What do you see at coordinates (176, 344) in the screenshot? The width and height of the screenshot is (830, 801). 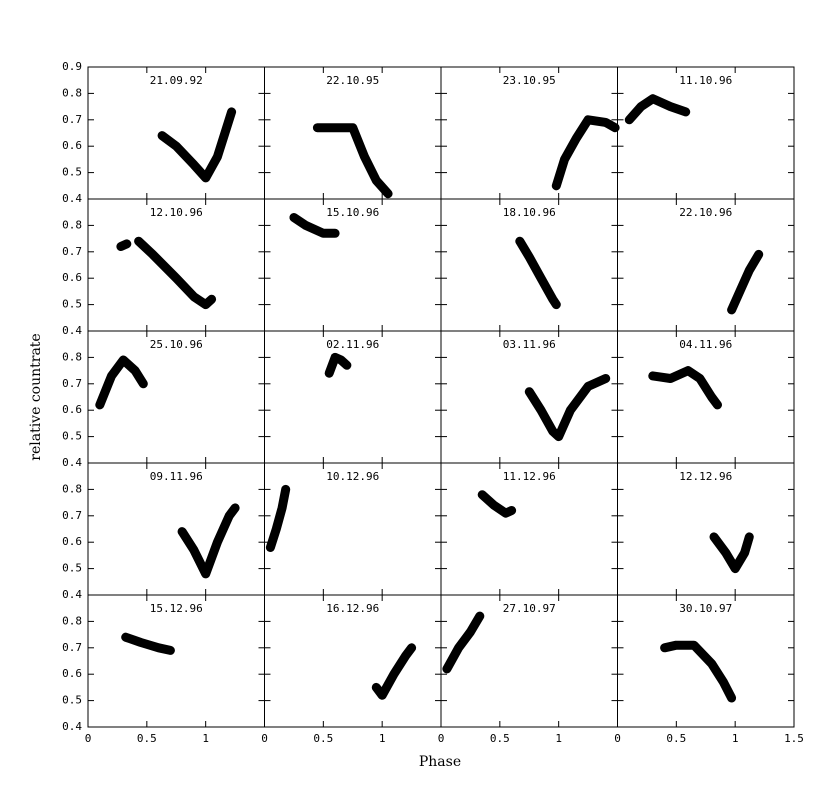 I see `panel-title: 25.10.96` at bounding box center [176, 344].